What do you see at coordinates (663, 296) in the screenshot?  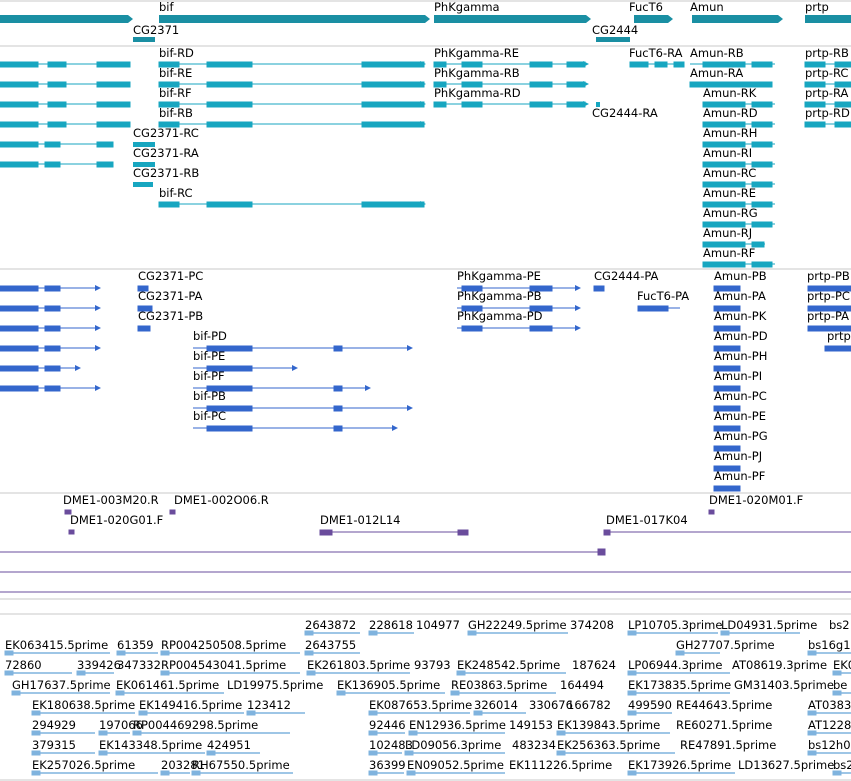 I see `protein-label: FucT6-PA` at bounding box center [663, 296].